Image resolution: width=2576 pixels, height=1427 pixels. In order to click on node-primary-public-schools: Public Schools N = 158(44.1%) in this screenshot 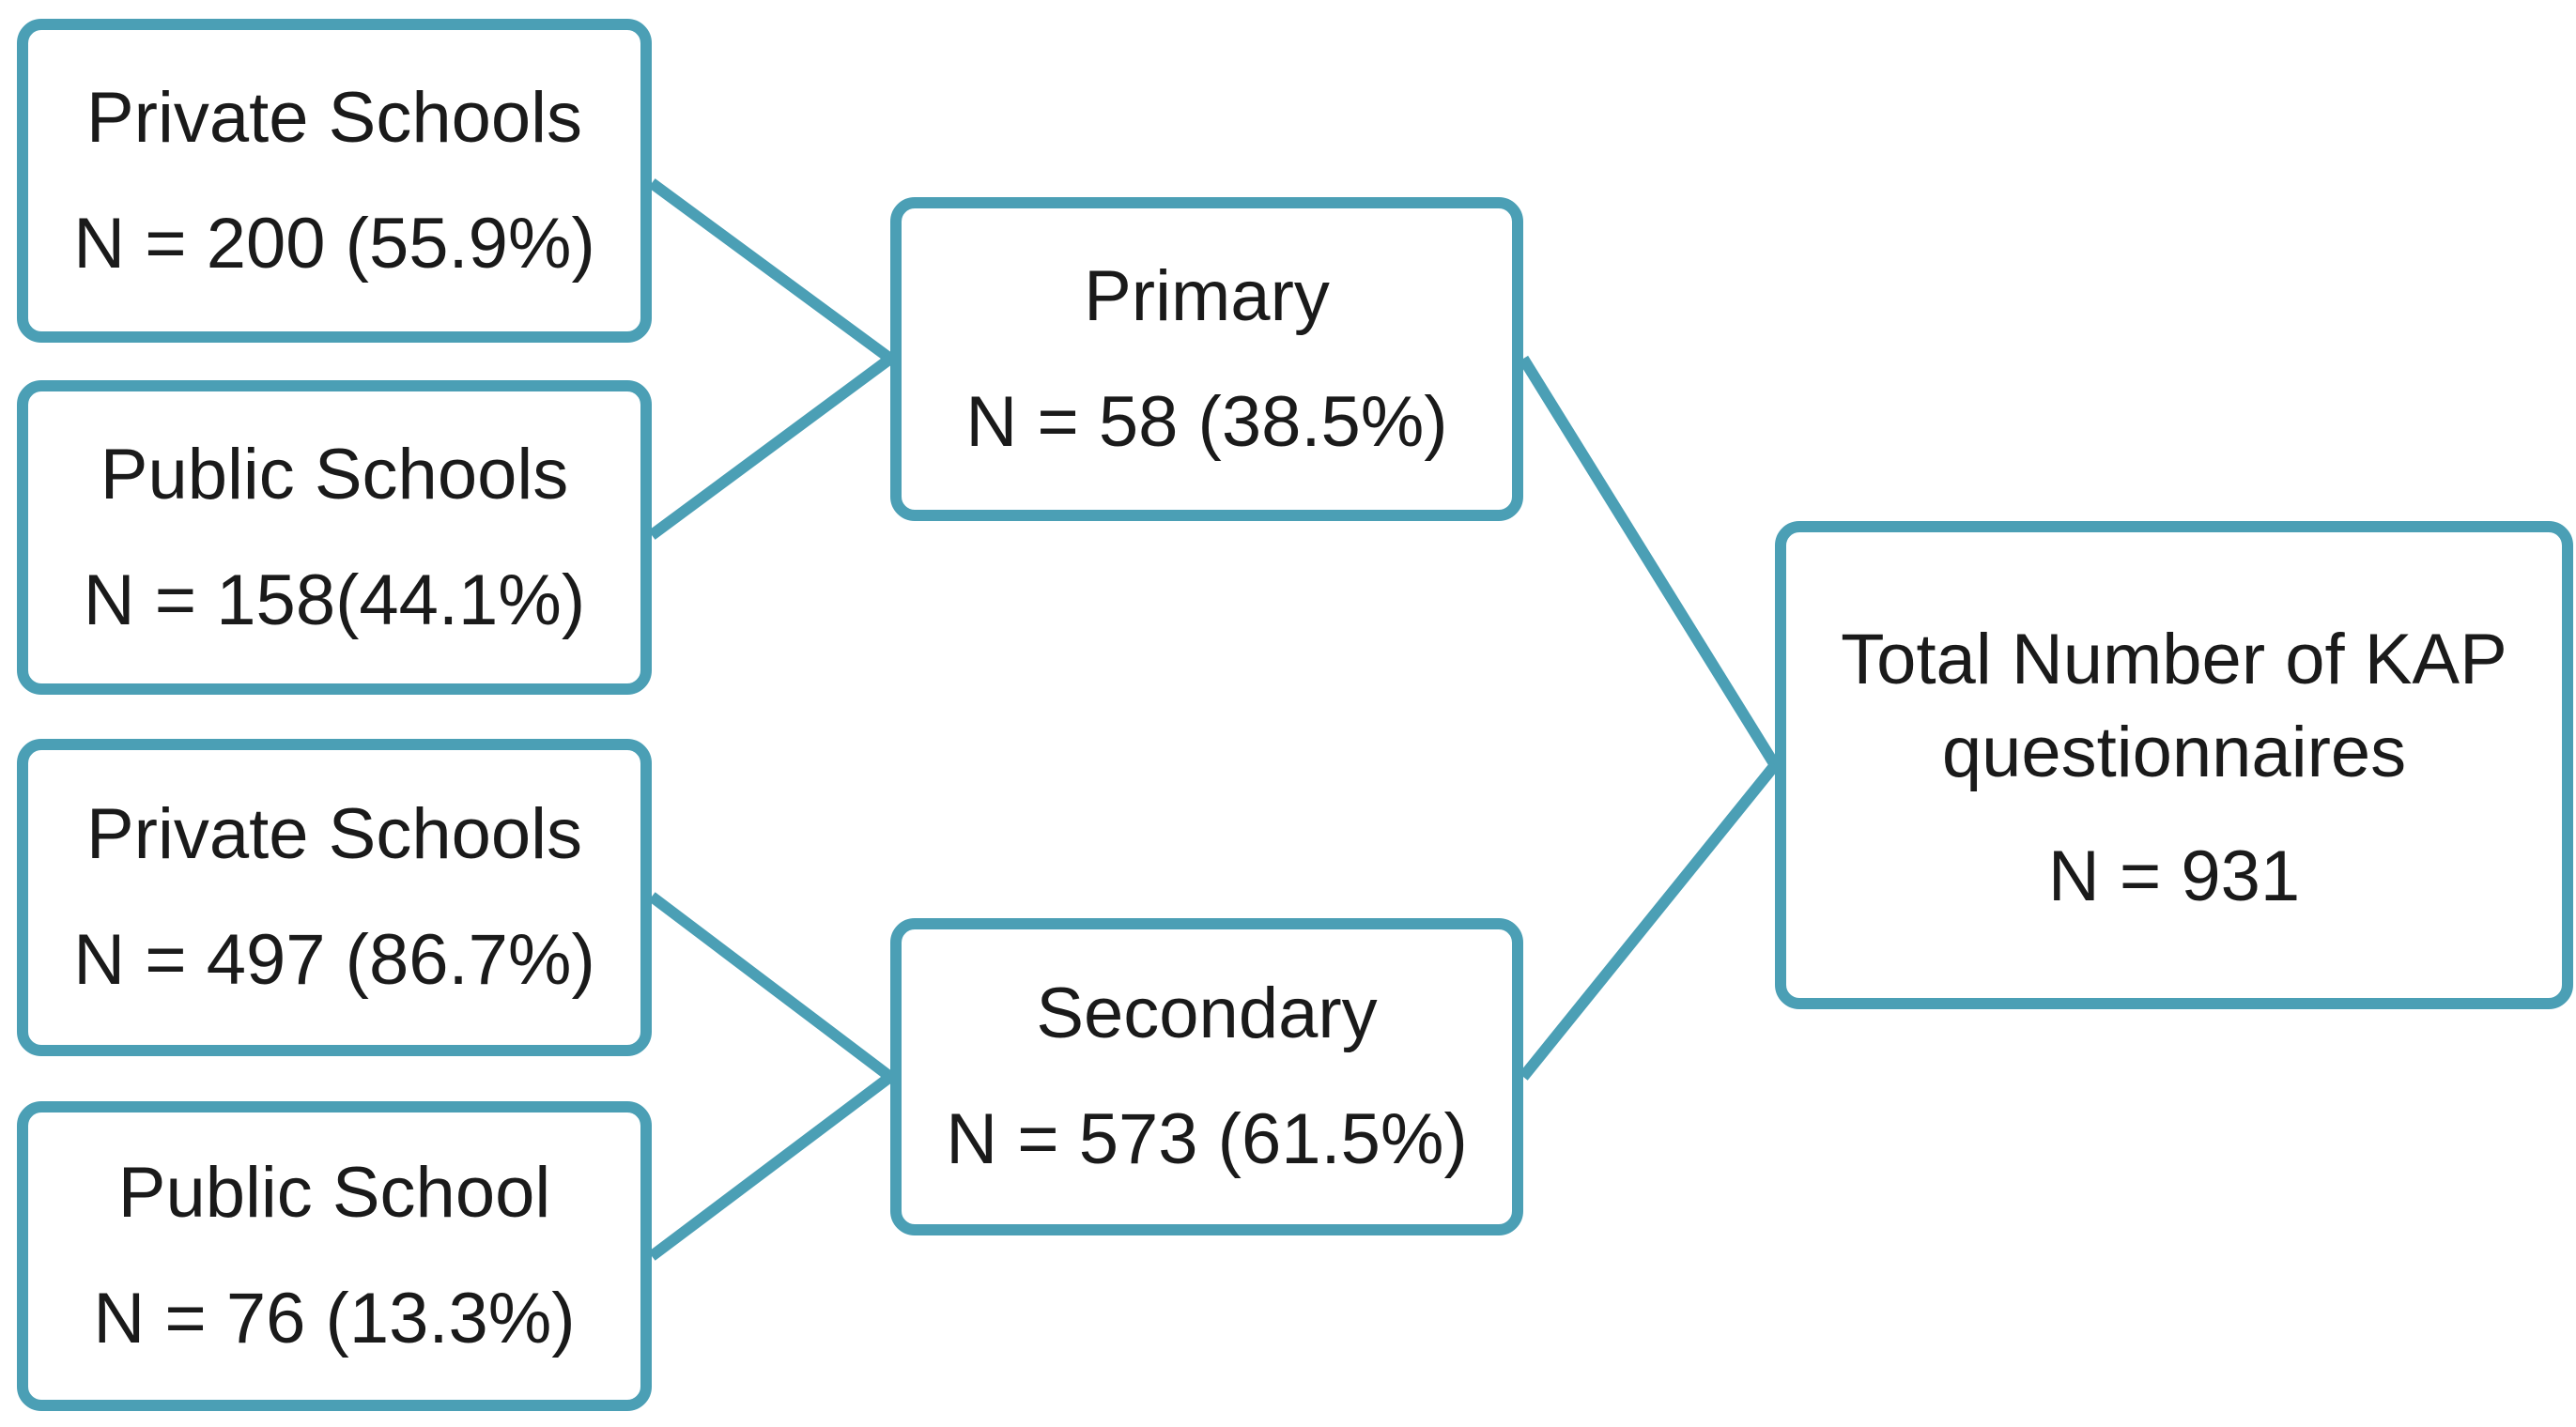, I will do `click(334, 537)`.